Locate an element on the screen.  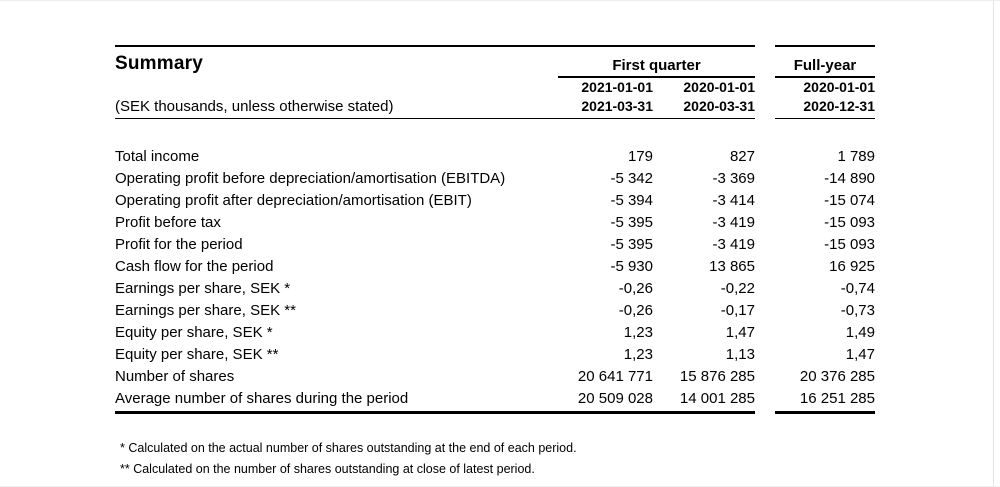
row-label: Equity per share, SEK * is located at coordinates (194, 332).